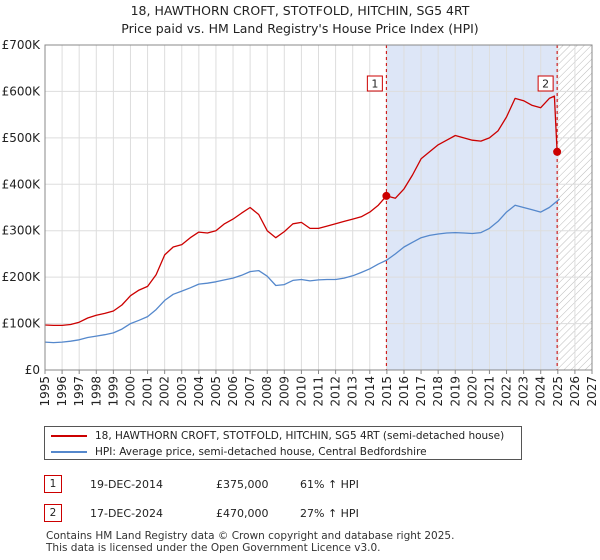 Image resolution: width=600 pixels, height=560 pixels. I want to click on sale-hpi-change-1: 61% ↑ HPI, so click(329, 484).